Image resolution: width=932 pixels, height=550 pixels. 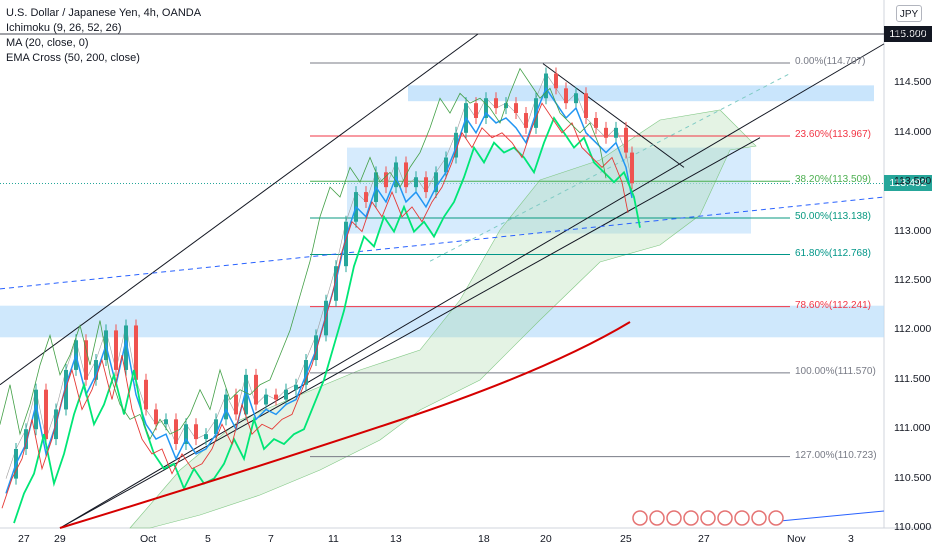 What do you see at coordinates (913, 131) in the screenshot?
I see `y-tick-label: 114.000` at bounding box center [913, 131].